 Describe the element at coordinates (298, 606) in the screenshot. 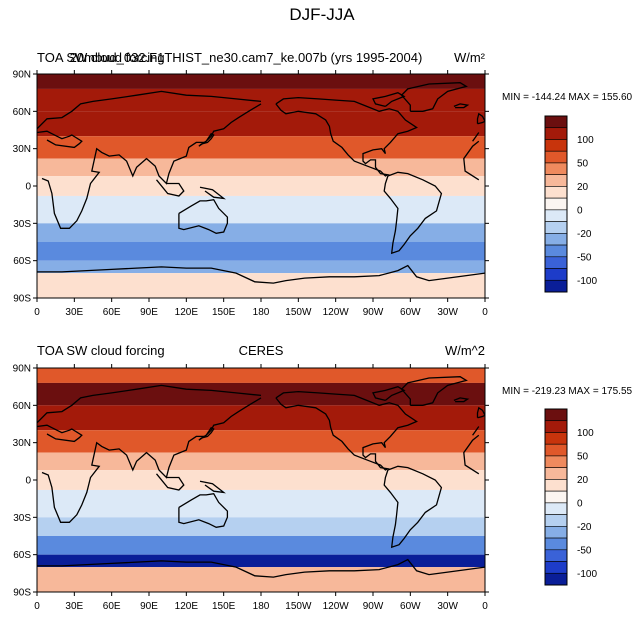

I see `lon-tick-label: 150W` at that location.